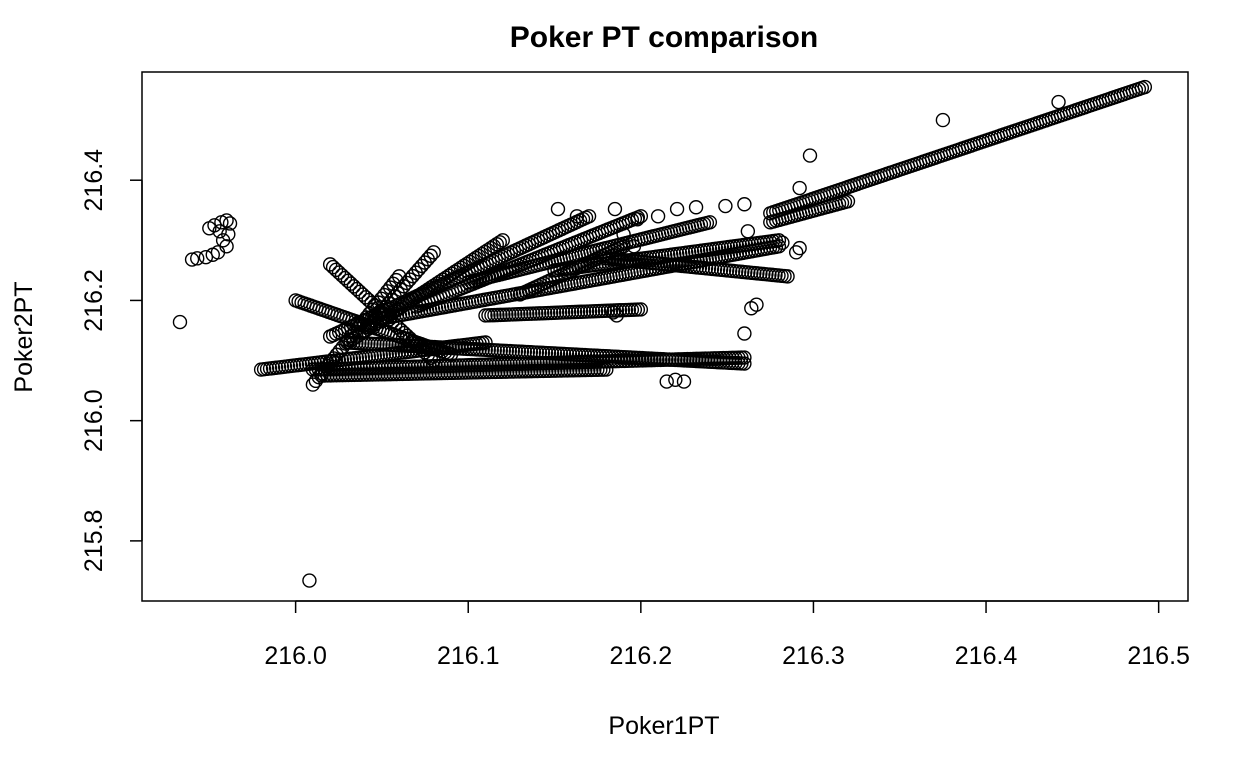  What do you see at coordinates (24, 336) in the screenshot?
I see `y-axis-label: Poker2PT` at bounding box center [24, 336].